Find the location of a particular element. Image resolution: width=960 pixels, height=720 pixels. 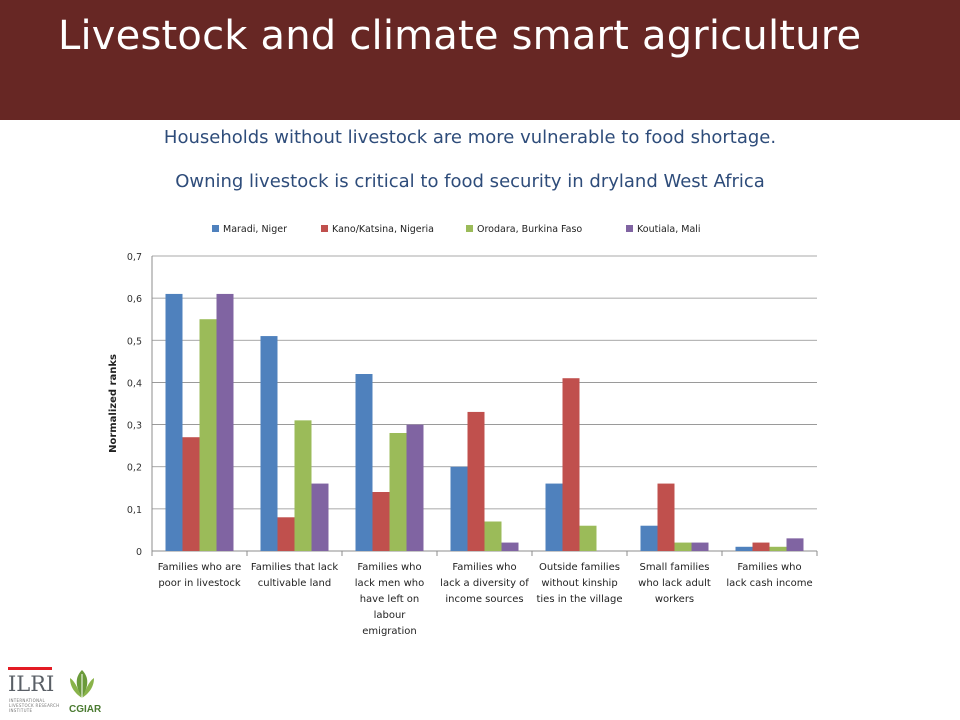

x-category-label: labour is located at coordinates (390, 615).